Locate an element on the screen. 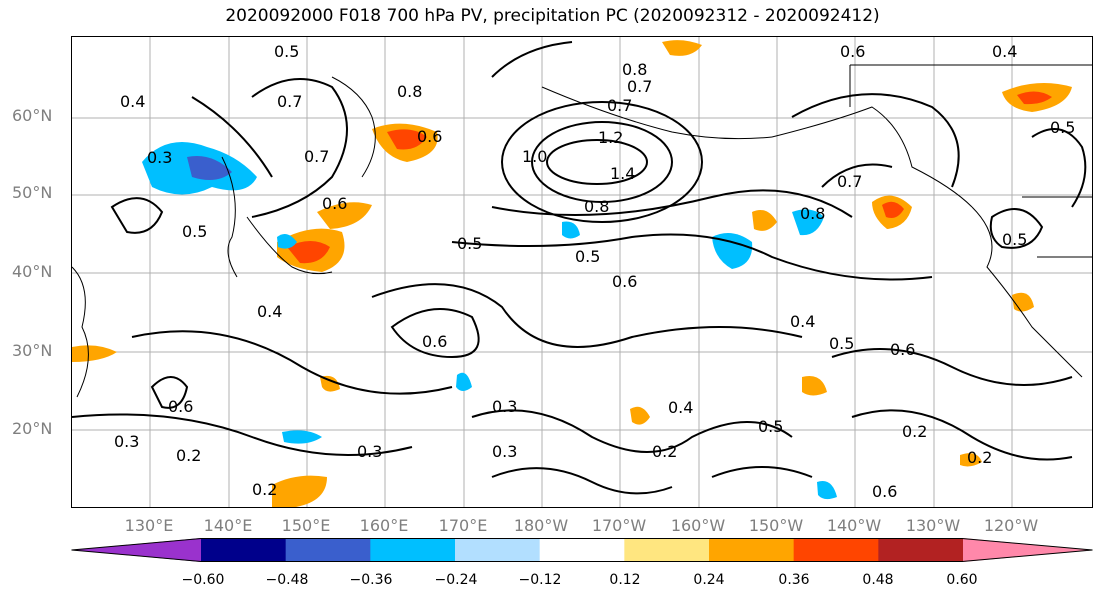 This screenshot has height=601, width=1105. lon-label: 120°W is located at coordinates (1011, 525).